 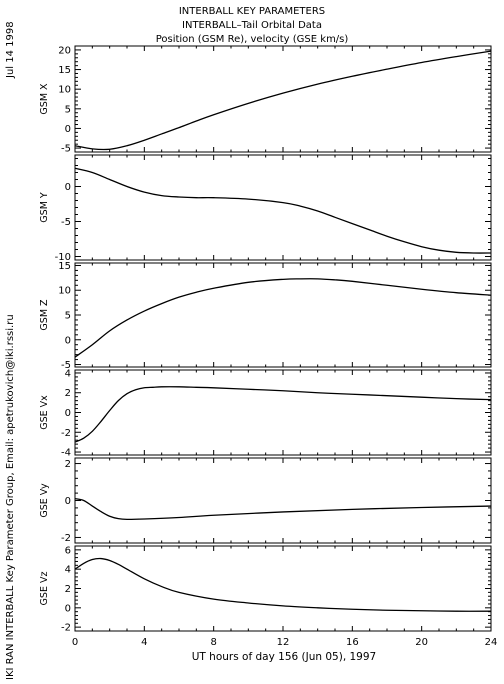 What do you see at coordinates (10, 50) in the screenshot?
I see `date-label: Jul 14 1998` at bounding box center [10, 50].